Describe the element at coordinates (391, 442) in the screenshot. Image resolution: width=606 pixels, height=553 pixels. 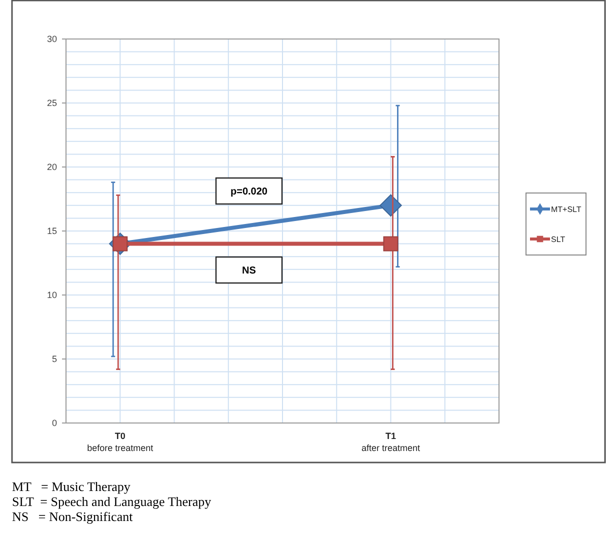
I see `x-tick-label: T1 after treatment` at that location.